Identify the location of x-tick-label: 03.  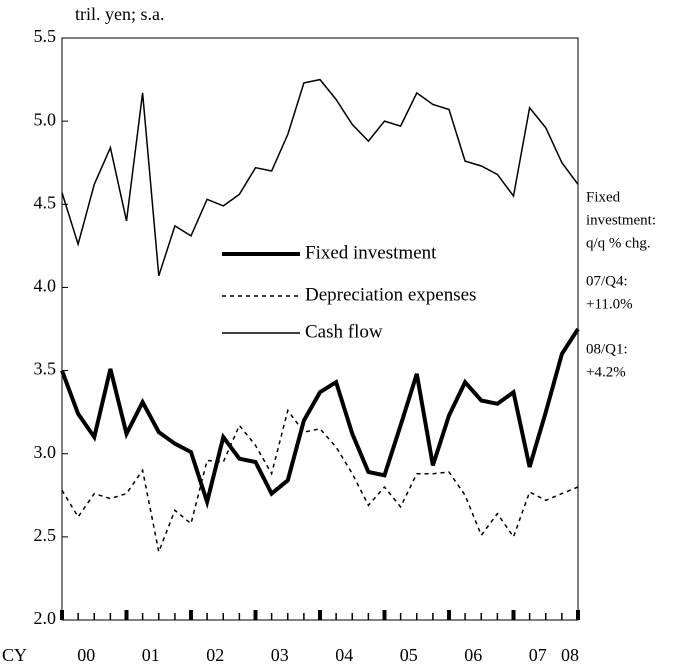
(280, 655).